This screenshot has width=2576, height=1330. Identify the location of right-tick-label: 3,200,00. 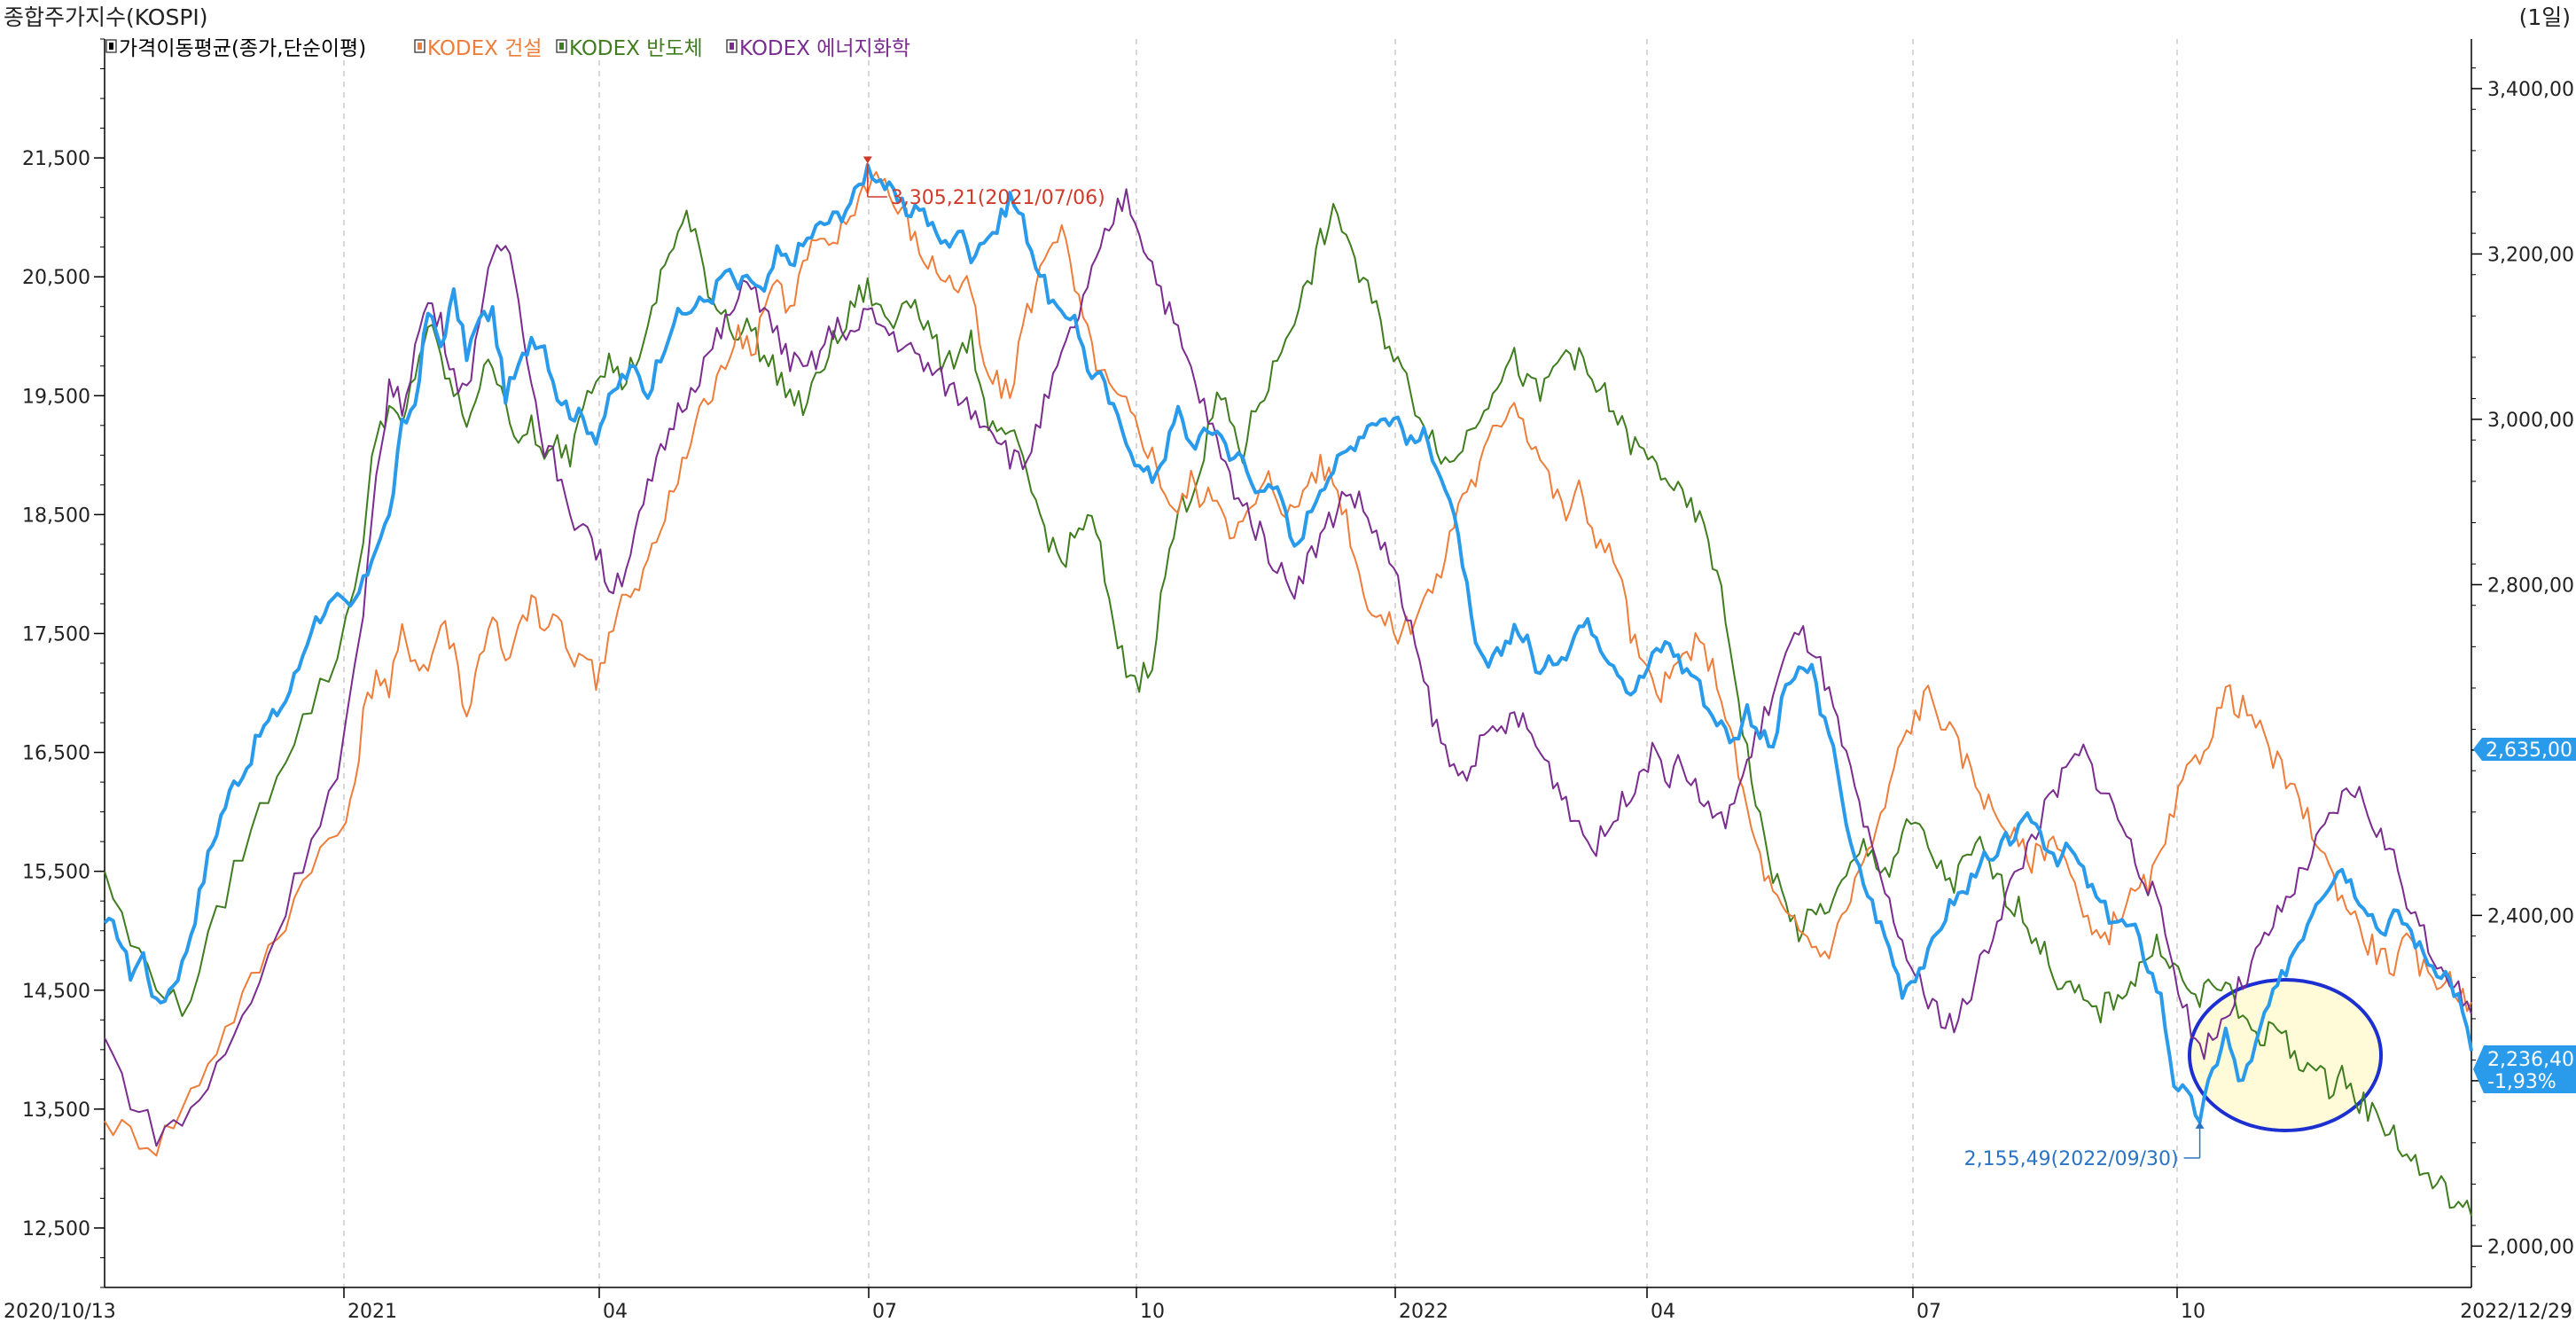
(2530, 255).